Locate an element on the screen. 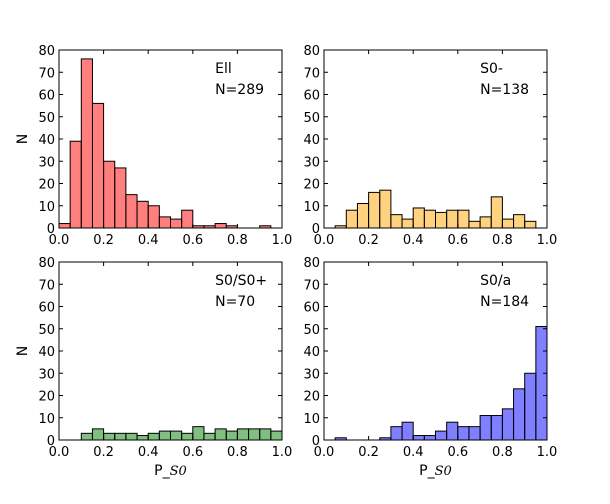 The height and width of the screenshot is (504, 610). class-label: S0/S0+ is located at coordinates (241, 281).